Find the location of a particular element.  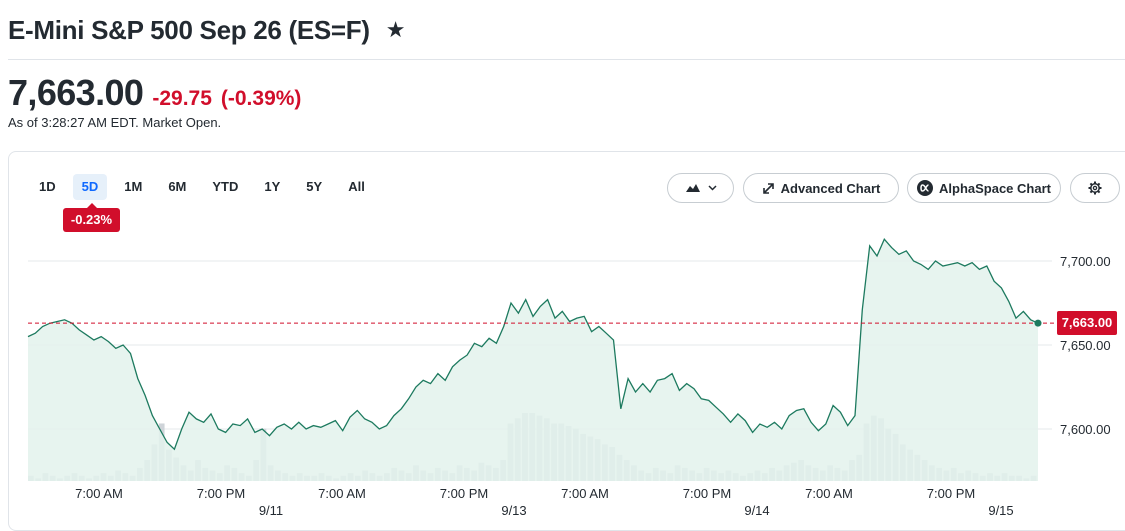

settings-button is located at coordinates (1095, 188).